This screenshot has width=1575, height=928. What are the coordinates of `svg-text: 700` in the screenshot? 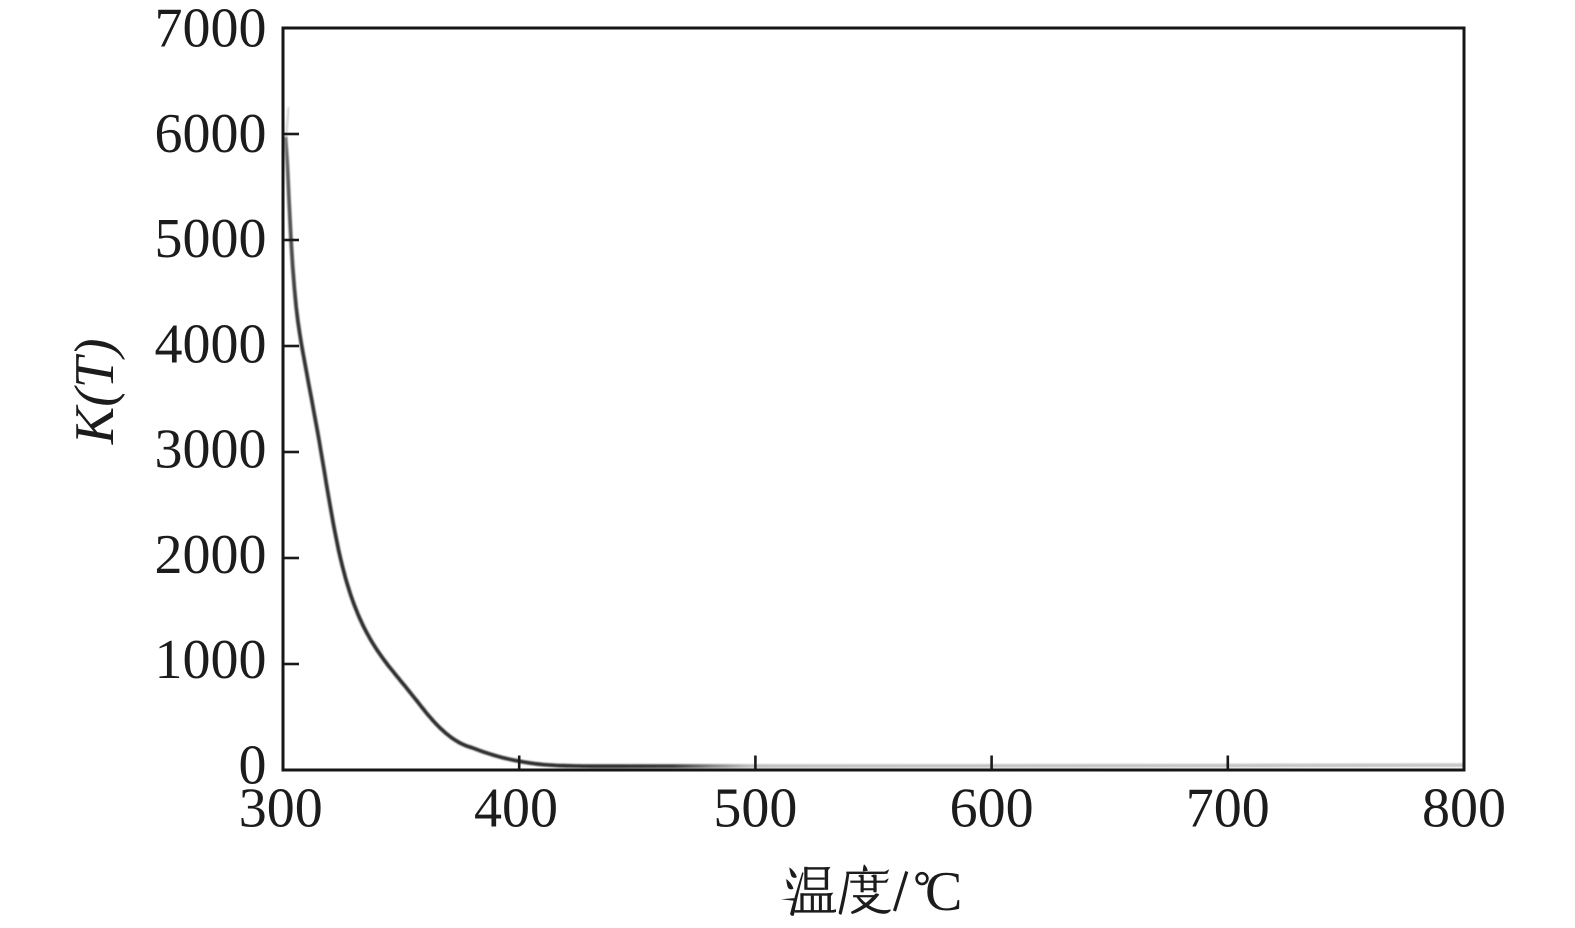 It's located at (1228, 809).